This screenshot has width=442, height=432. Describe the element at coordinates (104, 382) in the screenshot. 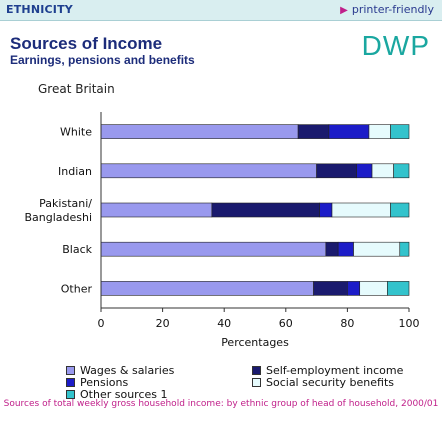

I see `legend-label: Pensions` at that location.